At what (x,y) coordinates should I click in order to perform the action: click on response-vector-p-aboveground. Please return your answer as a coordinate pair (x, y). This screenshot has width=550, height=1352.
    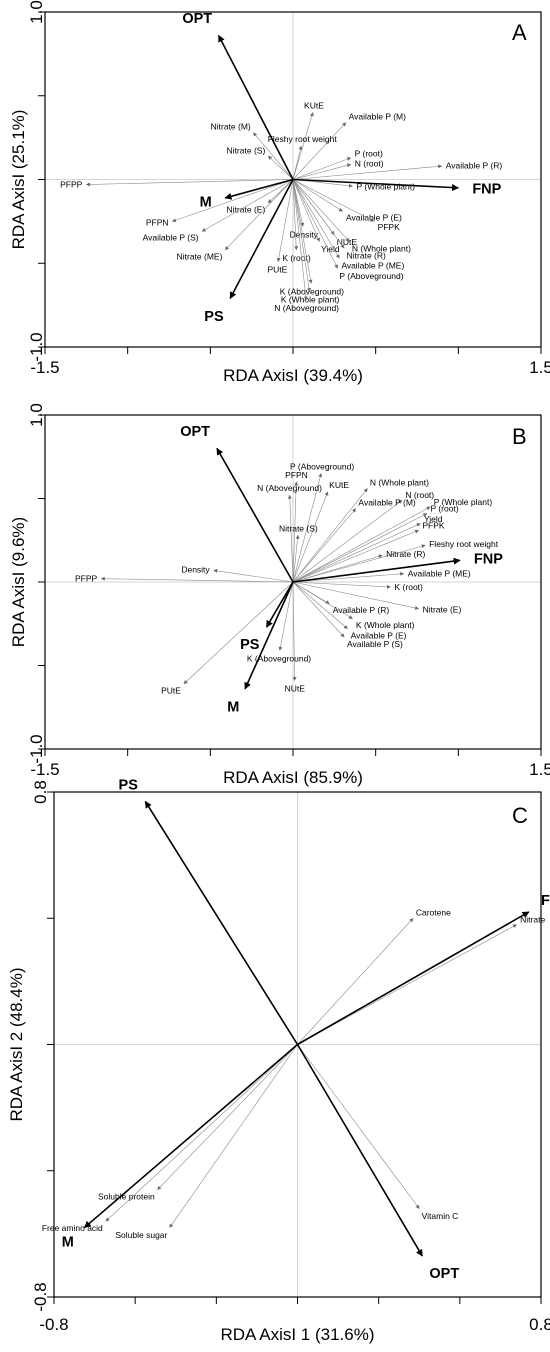
    Looking at the image, I should click on (315, 224).